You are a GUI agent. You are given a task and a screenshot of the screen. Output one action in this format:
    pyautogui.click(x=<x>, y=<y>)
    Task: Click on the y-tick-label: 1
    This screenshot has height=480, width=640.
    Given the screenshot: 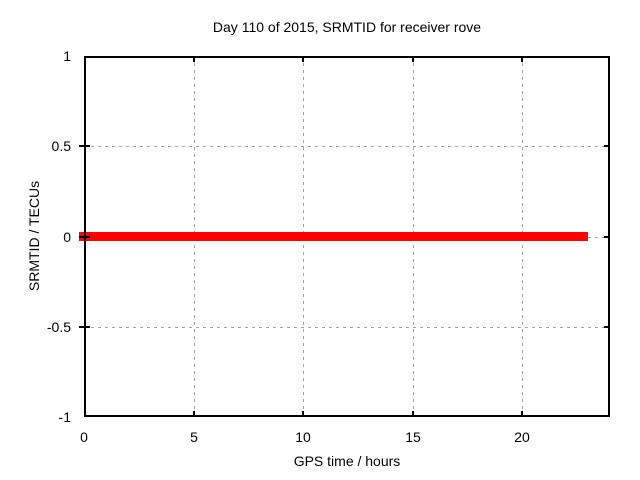 What is the action you would take?
    pyautogui.click(x=67, y=56)
    